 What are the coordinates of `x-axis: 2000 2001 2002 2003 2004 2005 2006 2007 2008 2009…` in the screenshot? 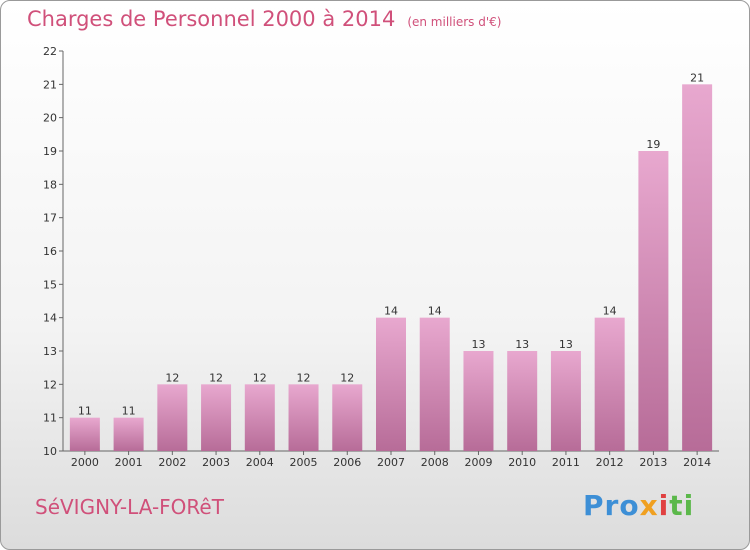 It's located at (391, 459).